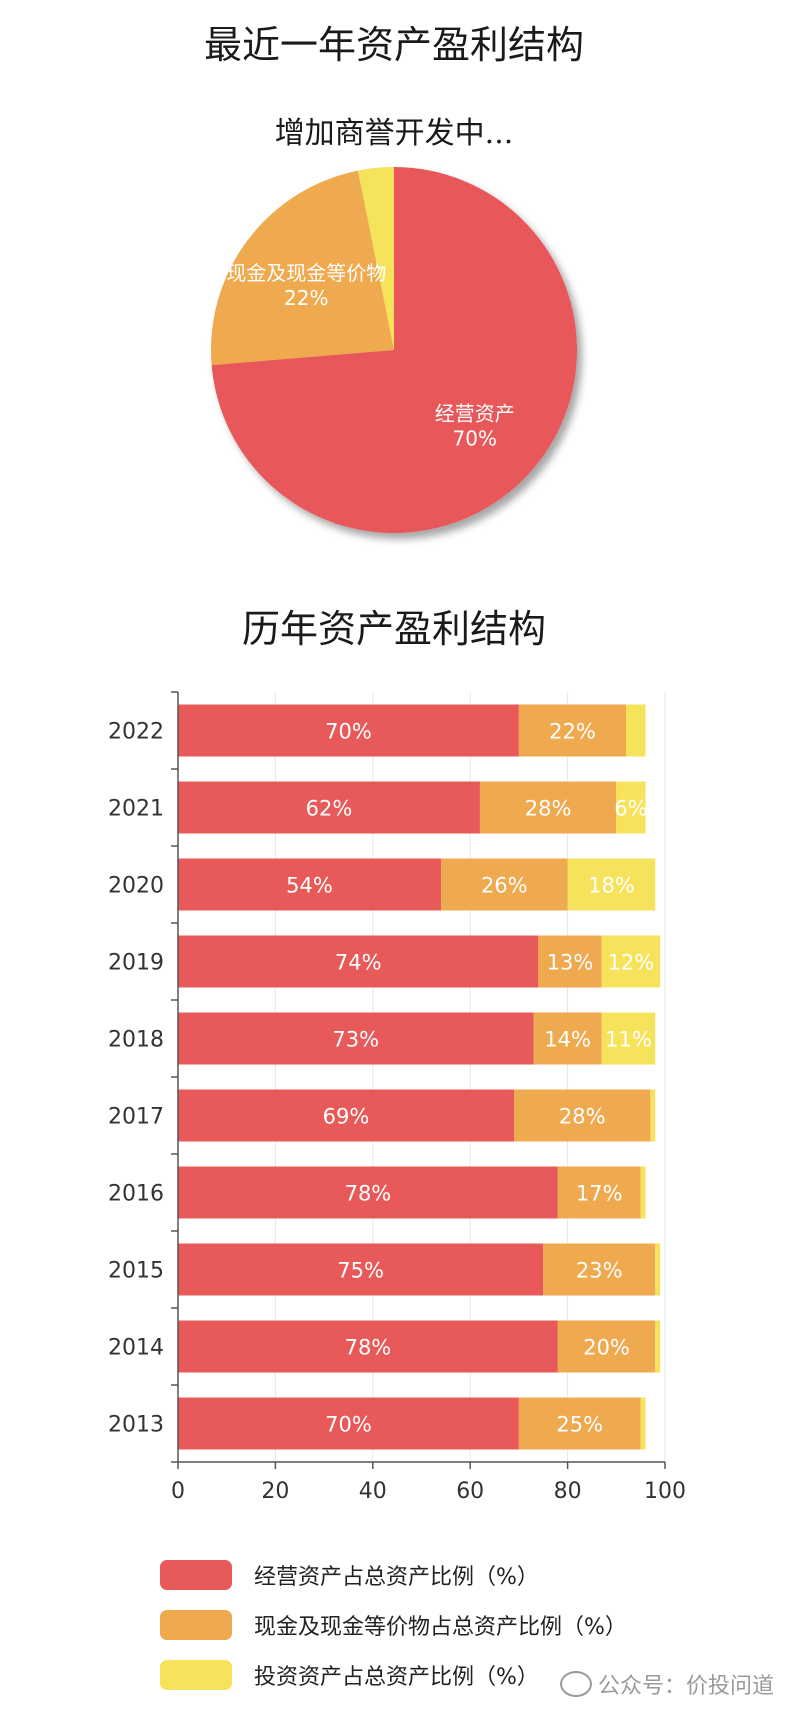 The height and width of the screenshot is (1710, 788). What do you see at coordinates (575, 1684) in the screenshot?
I see `wechat-icon` at bounding box center [575, 1684].